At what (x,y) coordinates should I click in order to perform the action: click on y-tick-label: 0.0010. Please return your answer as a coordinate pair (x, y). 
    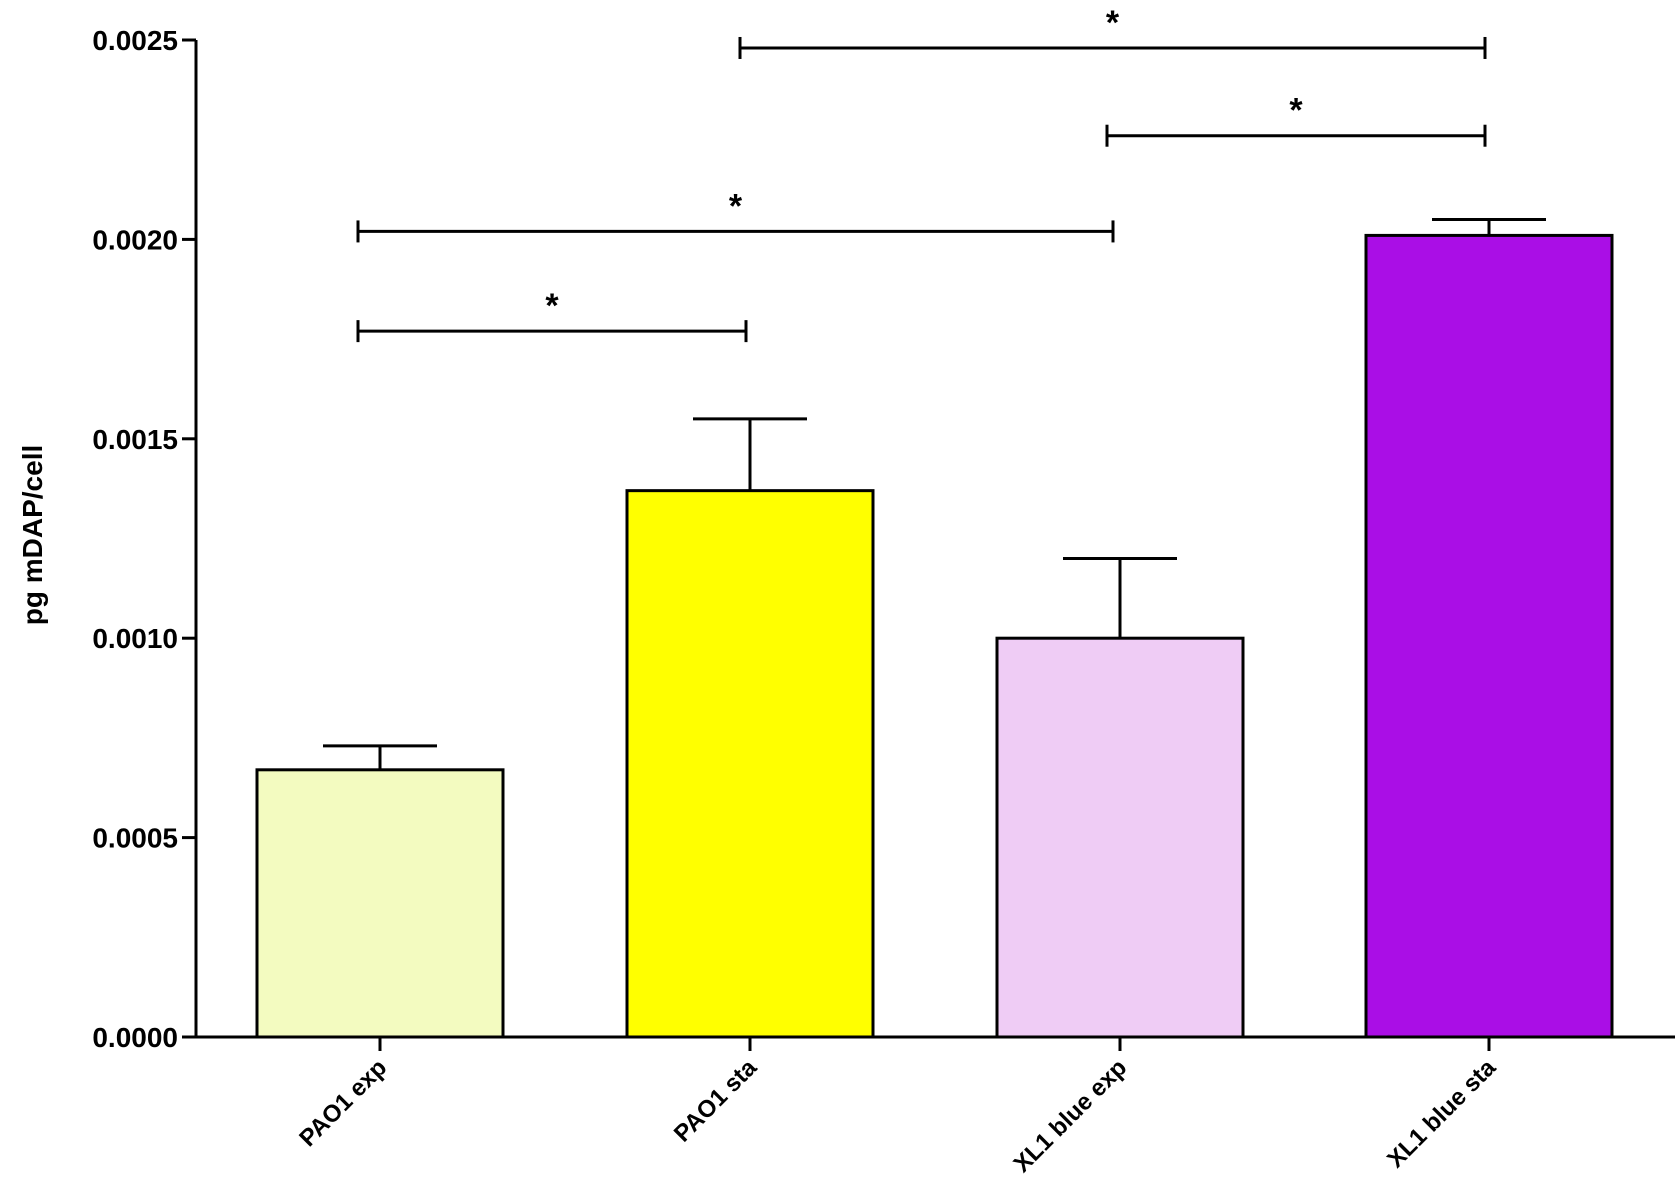
    Looking at the image, I should click on (135, 638).